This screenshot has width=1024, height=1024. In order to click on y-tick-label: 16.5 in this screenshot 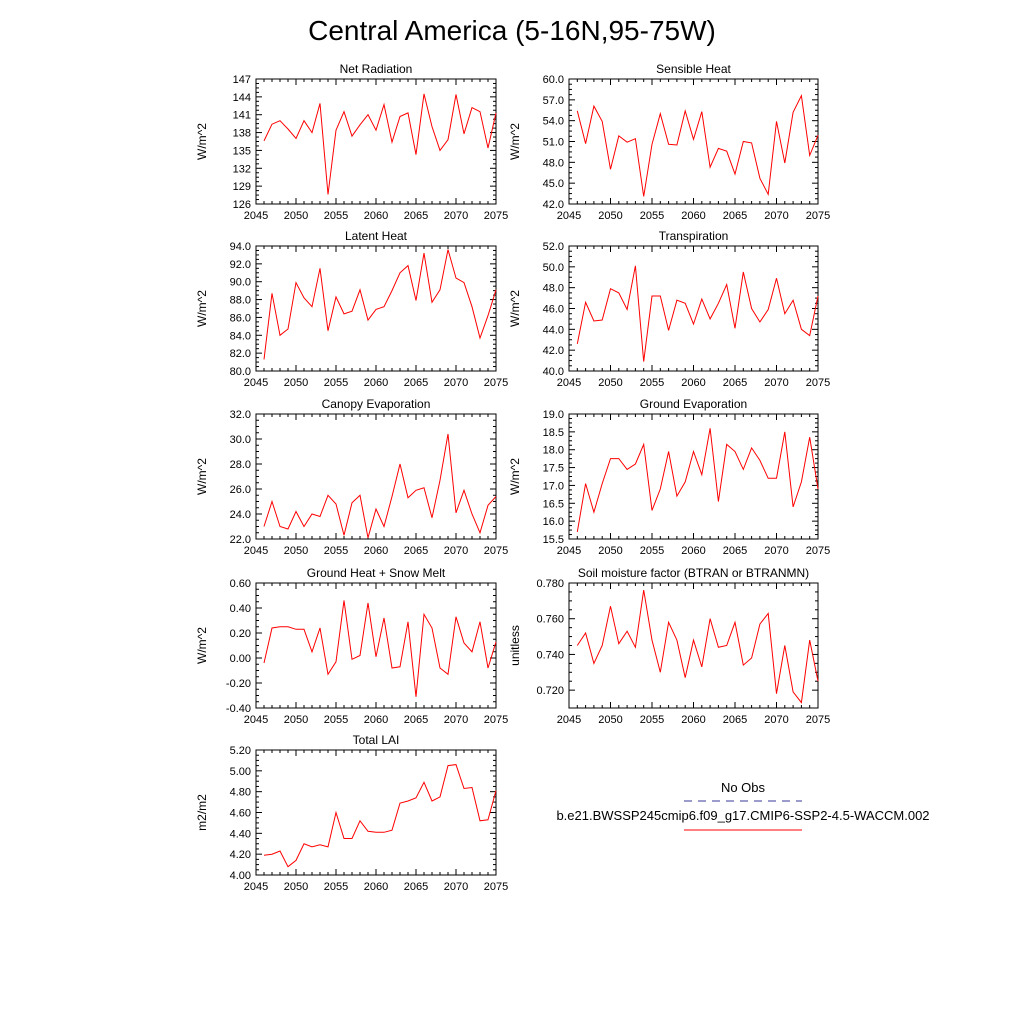, I will do `click(553, 504)`.